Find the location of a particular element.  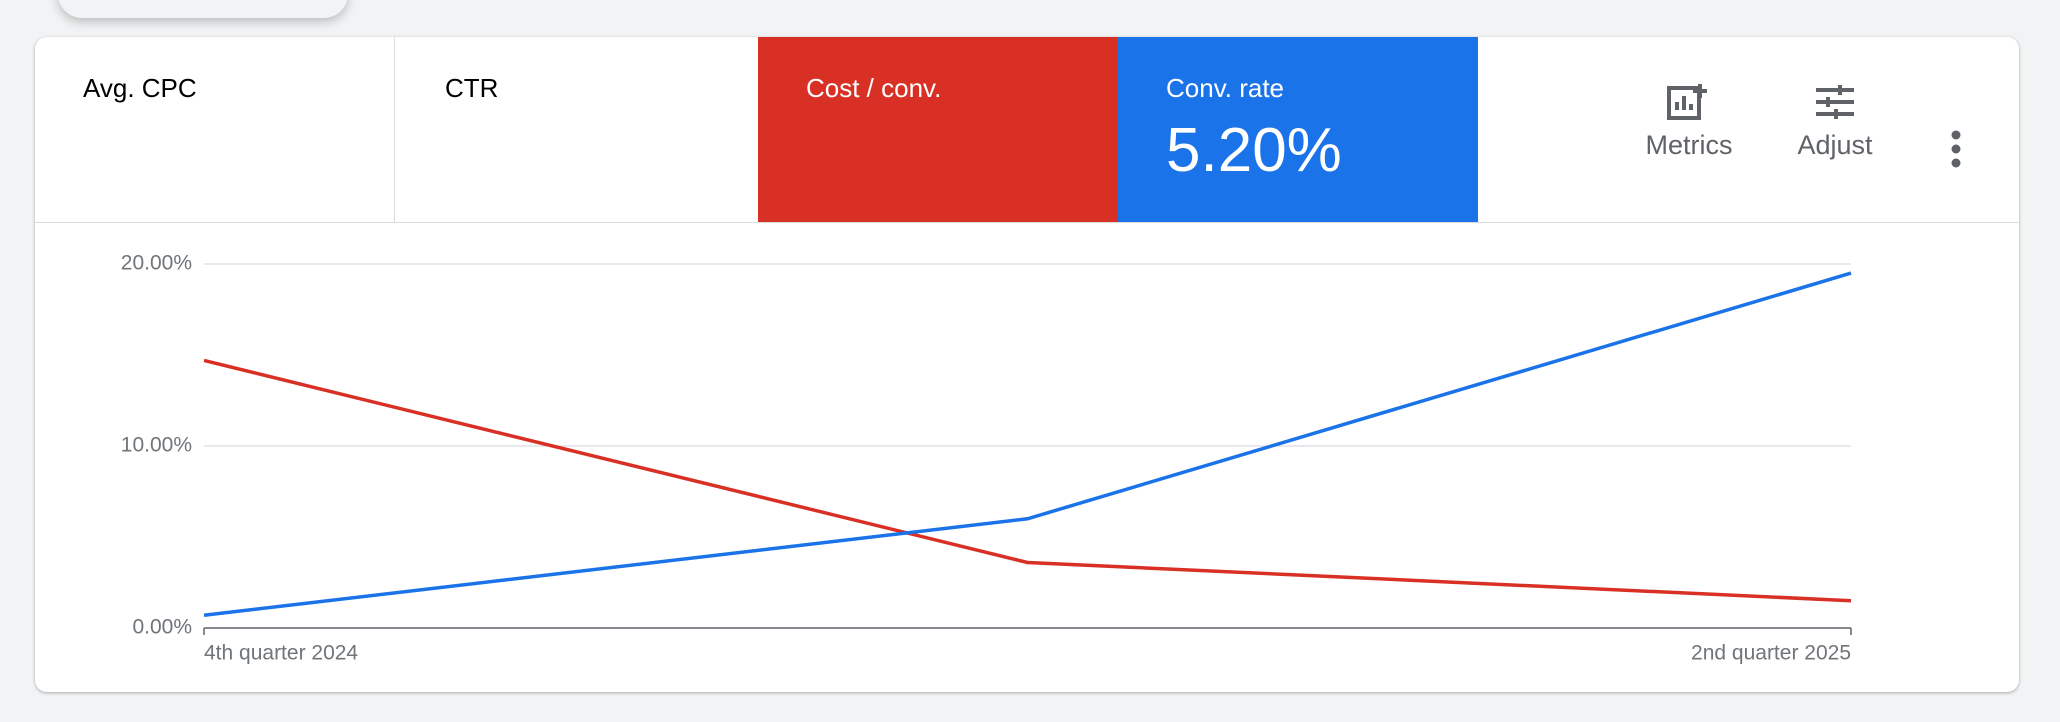

scorecard-label: Cost / conv. is located at coordinates (874, 88).